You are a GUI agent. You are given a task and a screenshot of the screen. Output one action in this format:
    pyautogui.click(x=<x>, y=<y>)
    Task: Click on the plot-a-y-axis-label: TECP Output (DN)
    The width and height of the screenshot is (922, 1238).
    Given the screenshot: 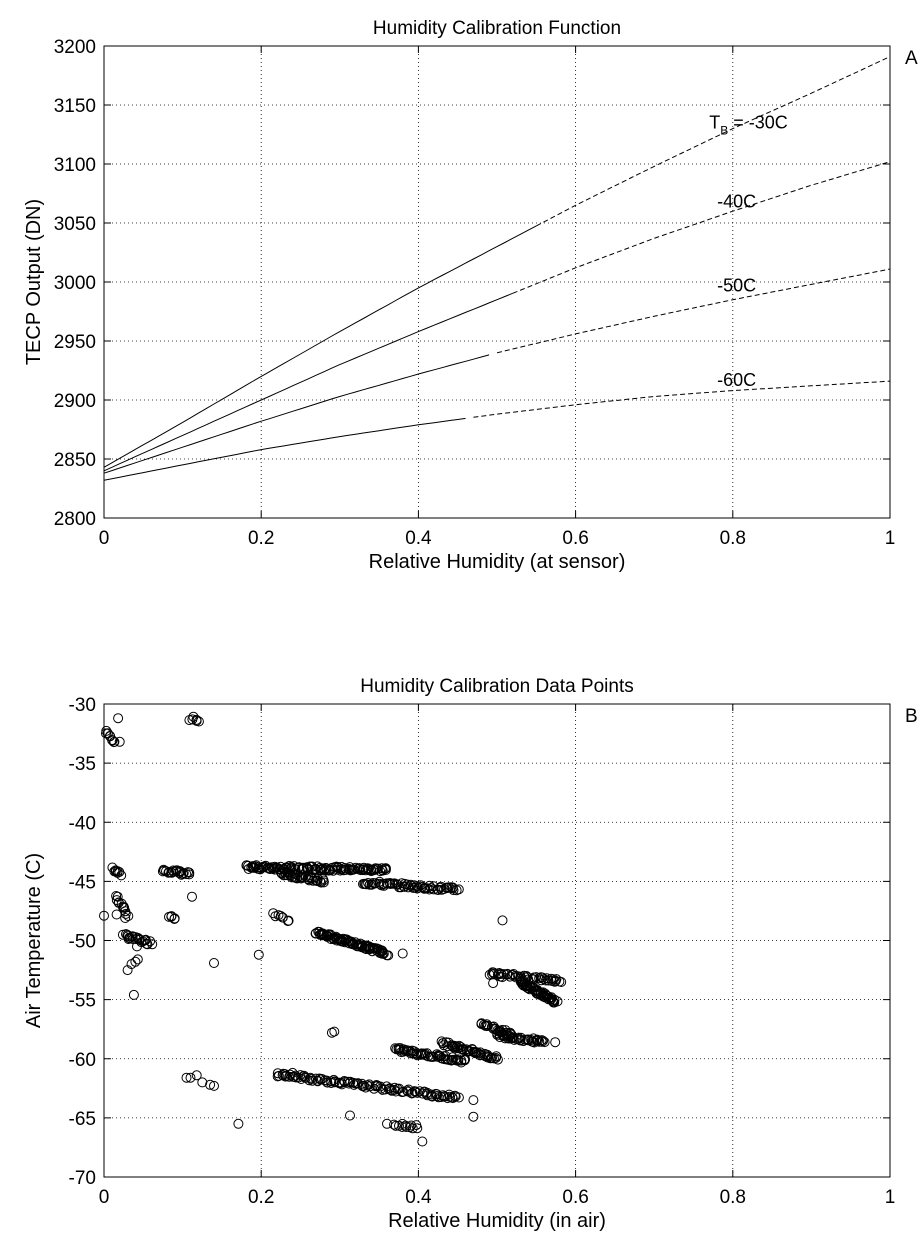 What is the action you would take?
    pyautogui.click(x=34, y=282)
    